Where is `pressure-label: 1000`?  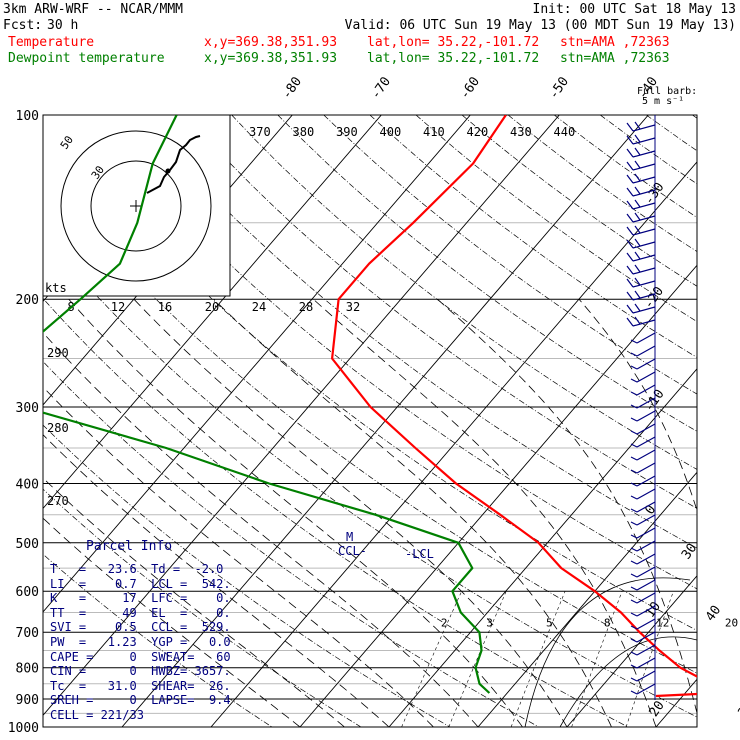
pressure-label: 1000 is located at coordinates (23, 728).